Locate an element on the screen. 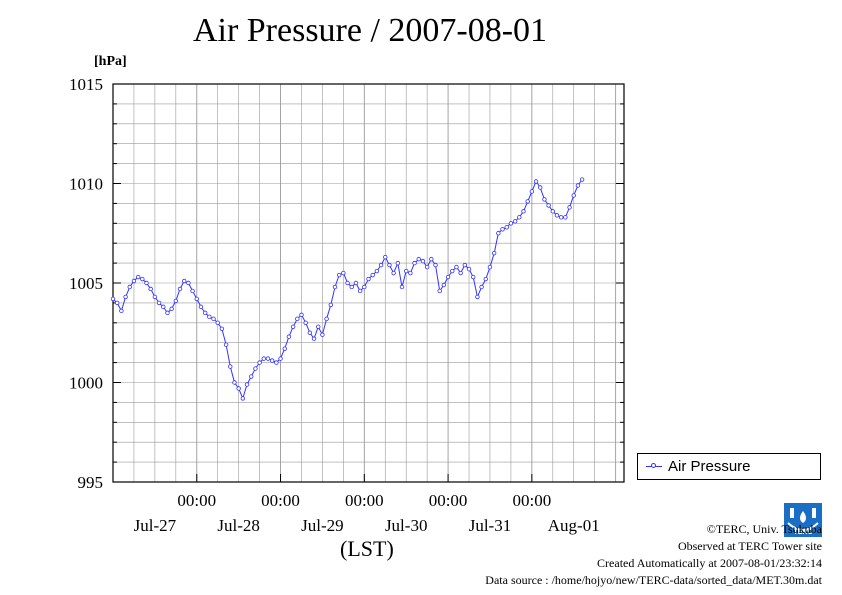 This screenshot has height=595, width=842. legend: Air Pressure is located at coordinates (729, 466).